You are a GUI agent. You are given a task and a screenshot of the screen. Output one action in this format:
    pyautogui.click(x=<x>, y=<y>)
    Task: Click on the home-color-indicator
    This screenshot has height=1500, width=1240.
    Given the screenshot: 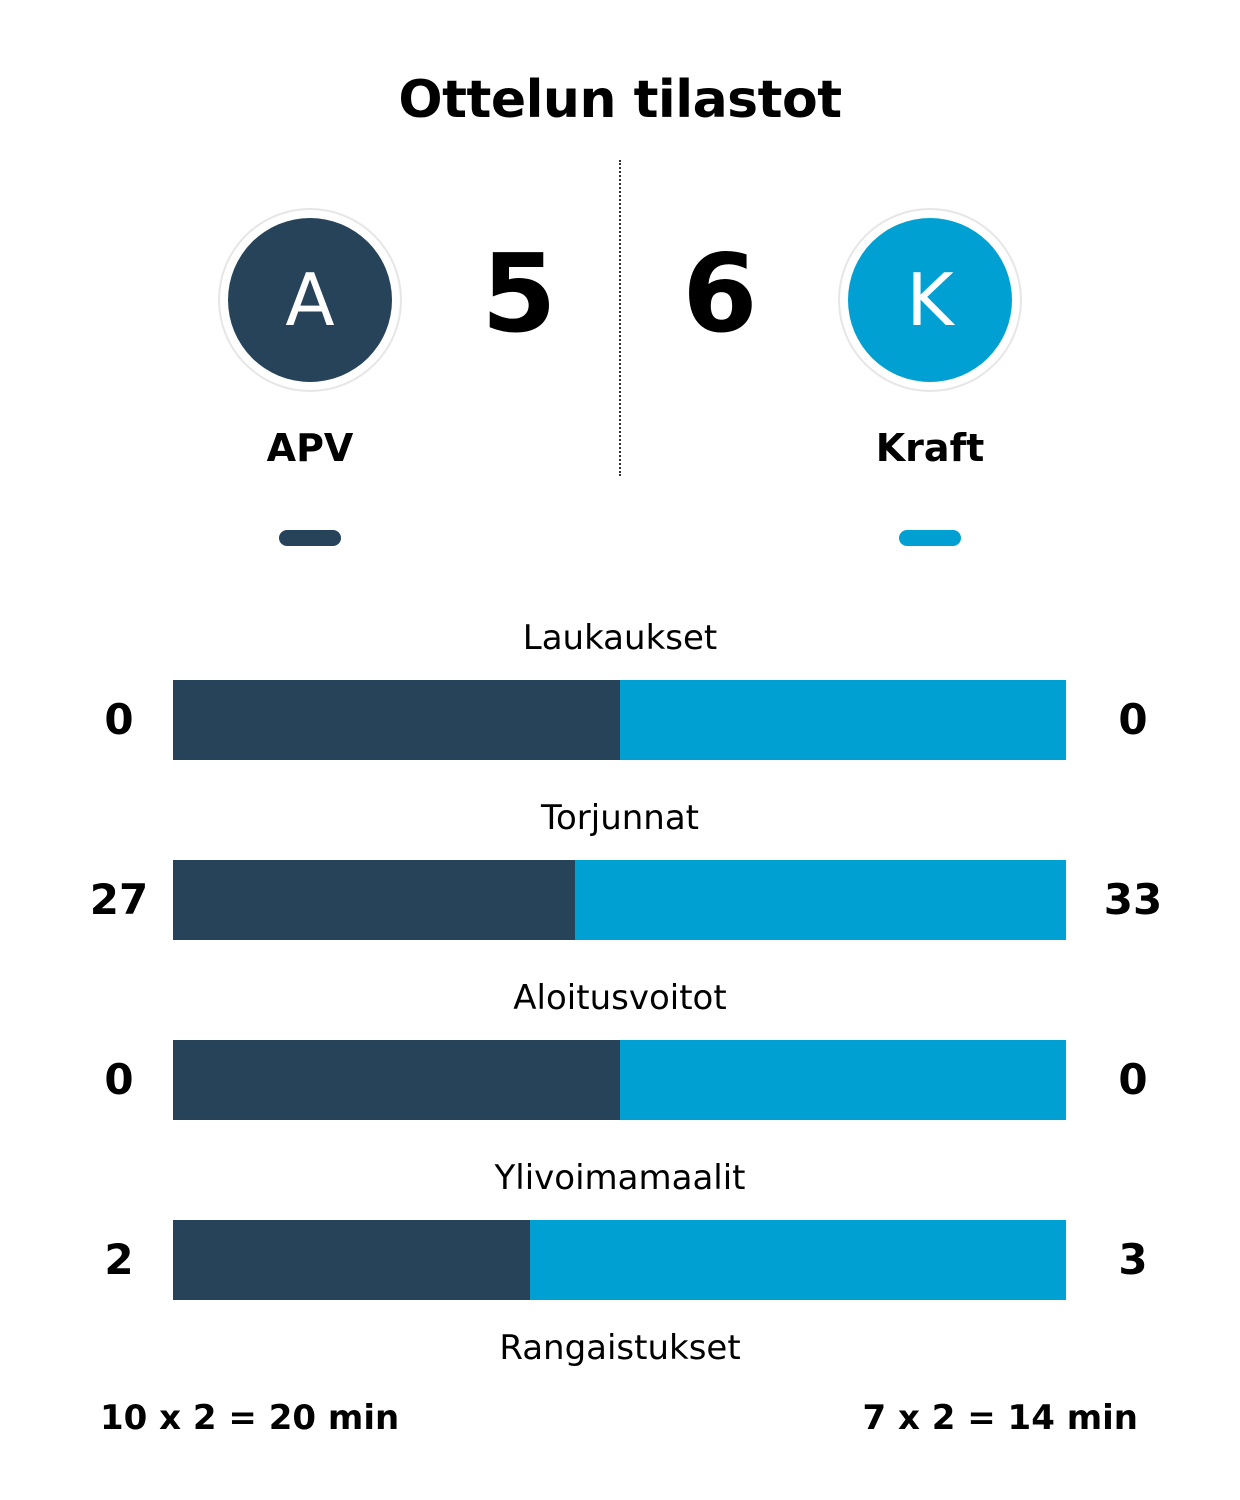 What is the action you would take?
    pyautogui.click(x=310, y=538)
    